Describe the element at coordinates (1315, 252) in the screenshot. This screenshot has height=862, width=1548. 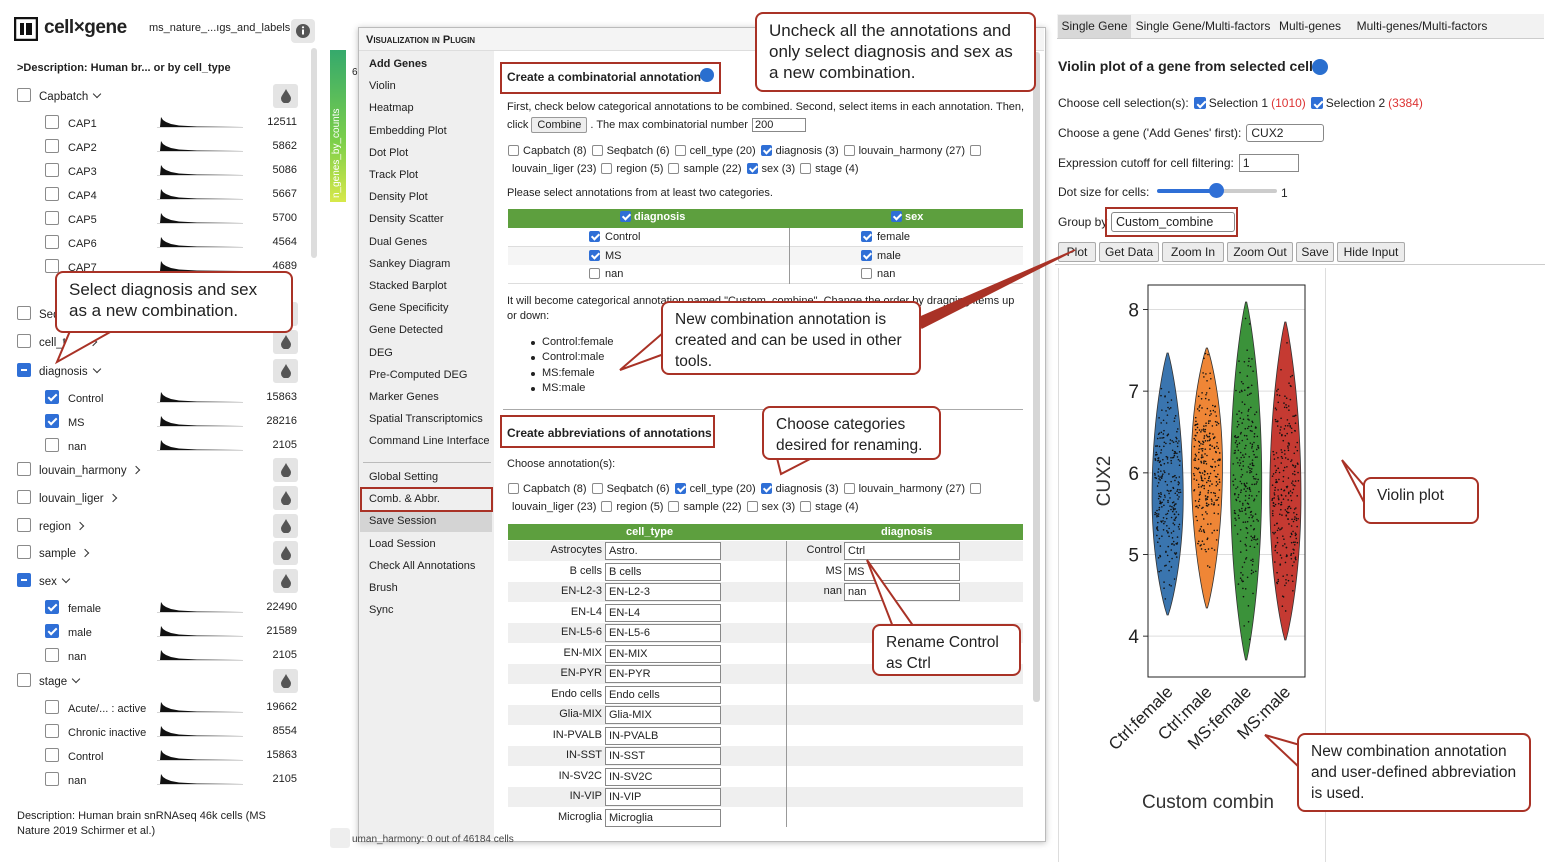
I see `panel-button: Save` at that location.